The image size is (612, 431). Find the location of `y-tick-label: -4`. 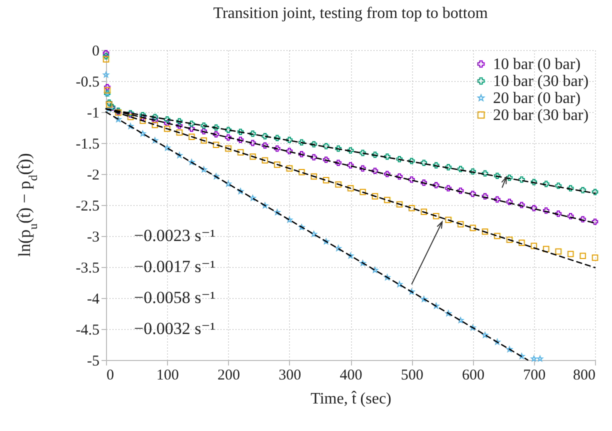

y-tick-label: -4 is located at coordinates (93, 300).